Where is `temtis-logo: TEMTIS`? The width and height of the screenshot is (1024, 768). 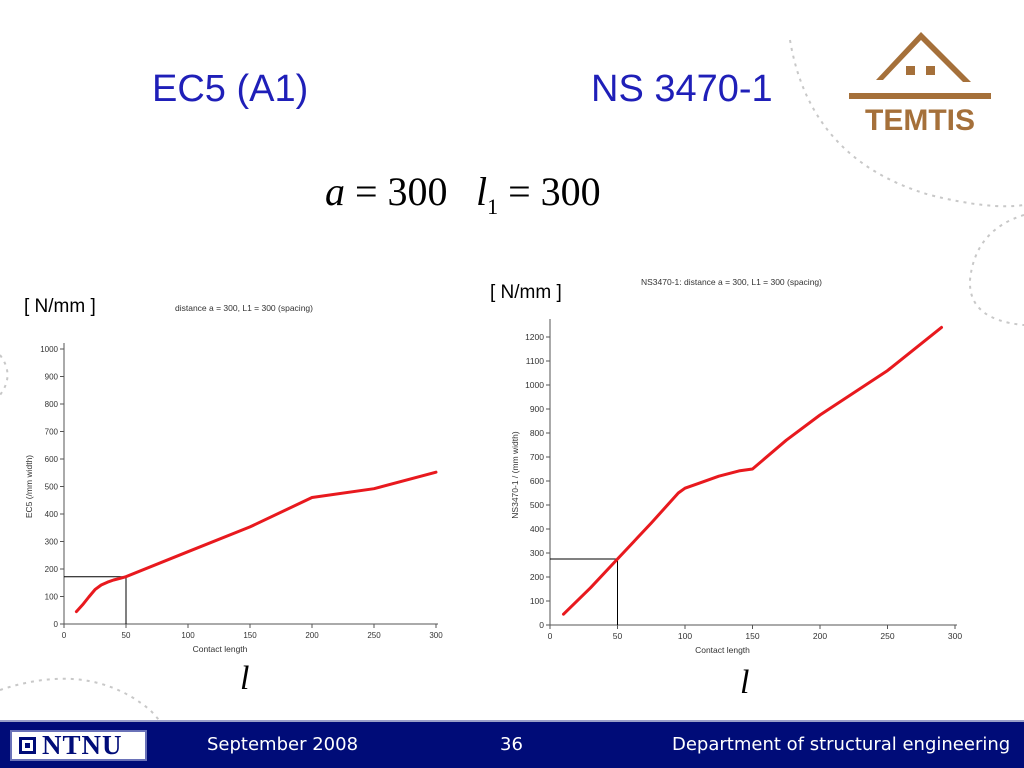
temtis-logo: TEMTIS is located at coordinates (920, 84).